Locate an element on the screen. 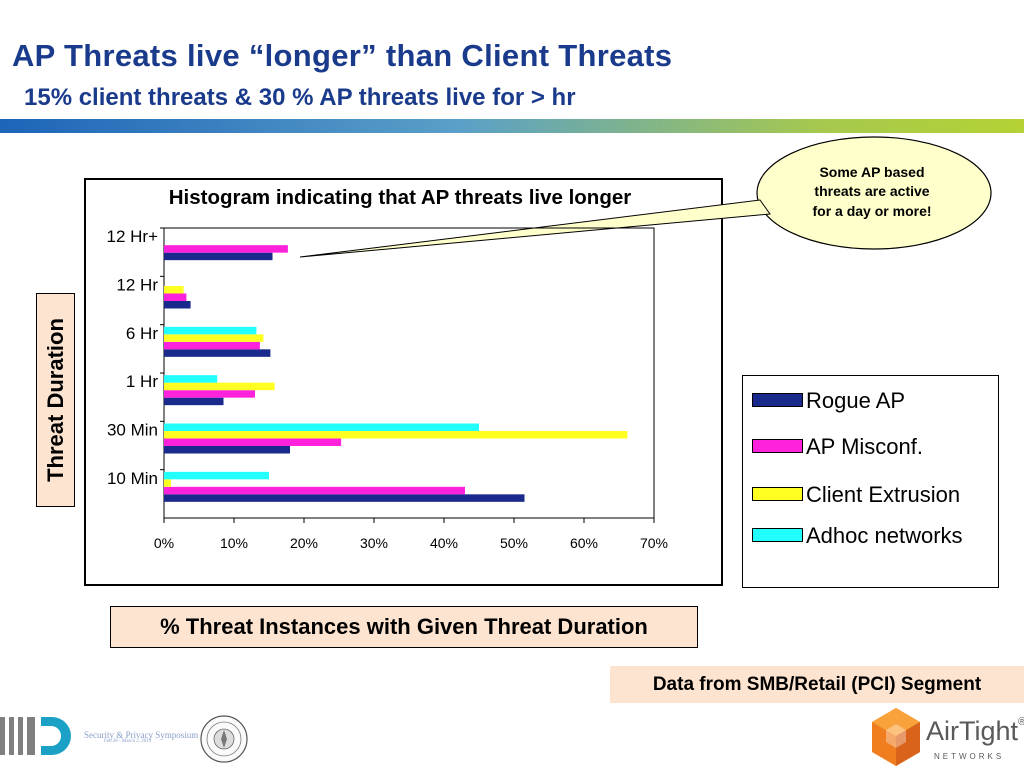  legend-label-adhoc-networks: Adhoc networks is located at coordinates (884, 535).